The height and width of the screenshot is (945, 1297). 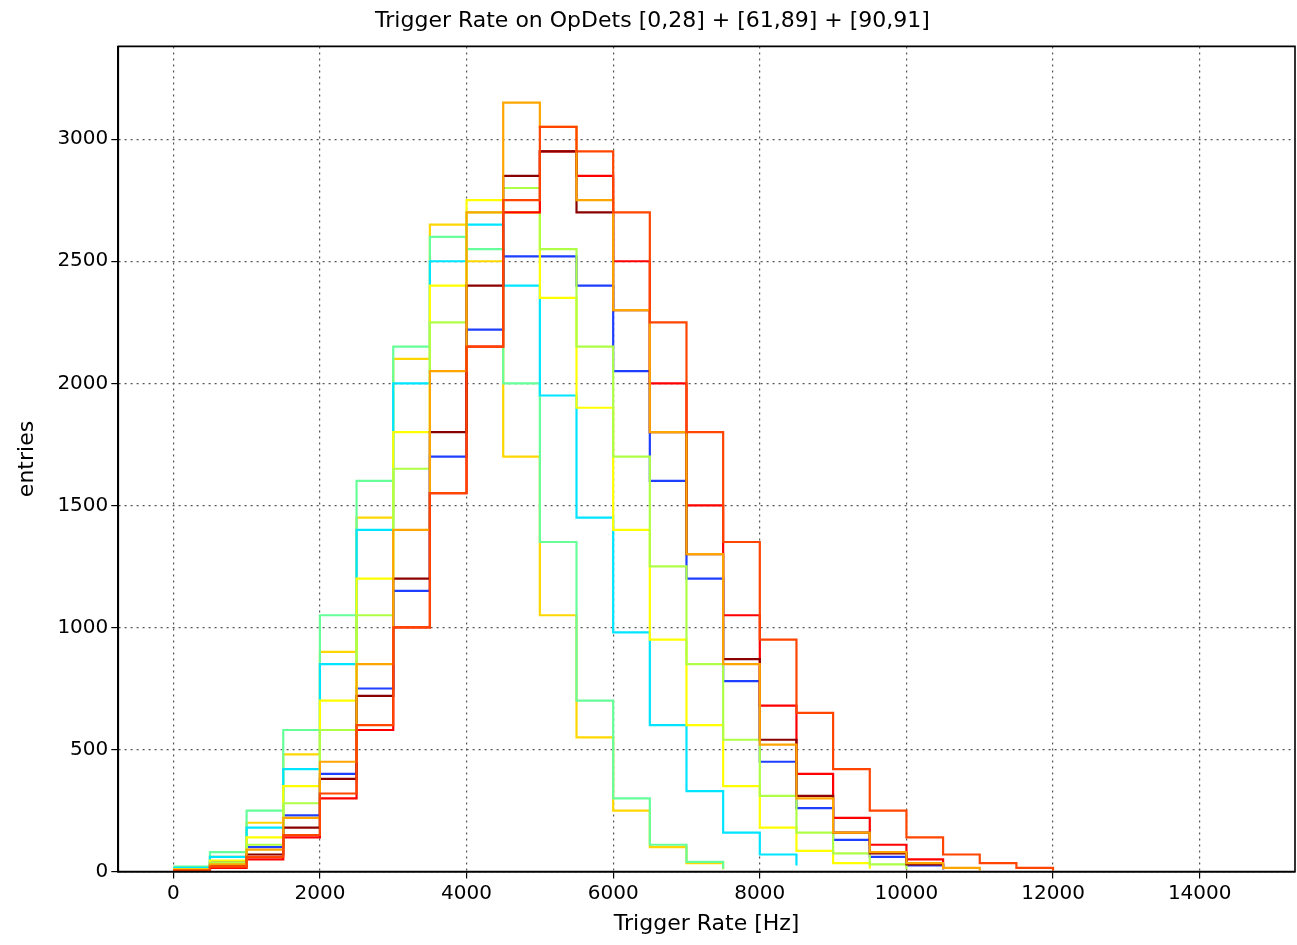 I want to click on y-tick-label: 2000, so click(x=83, y=381).